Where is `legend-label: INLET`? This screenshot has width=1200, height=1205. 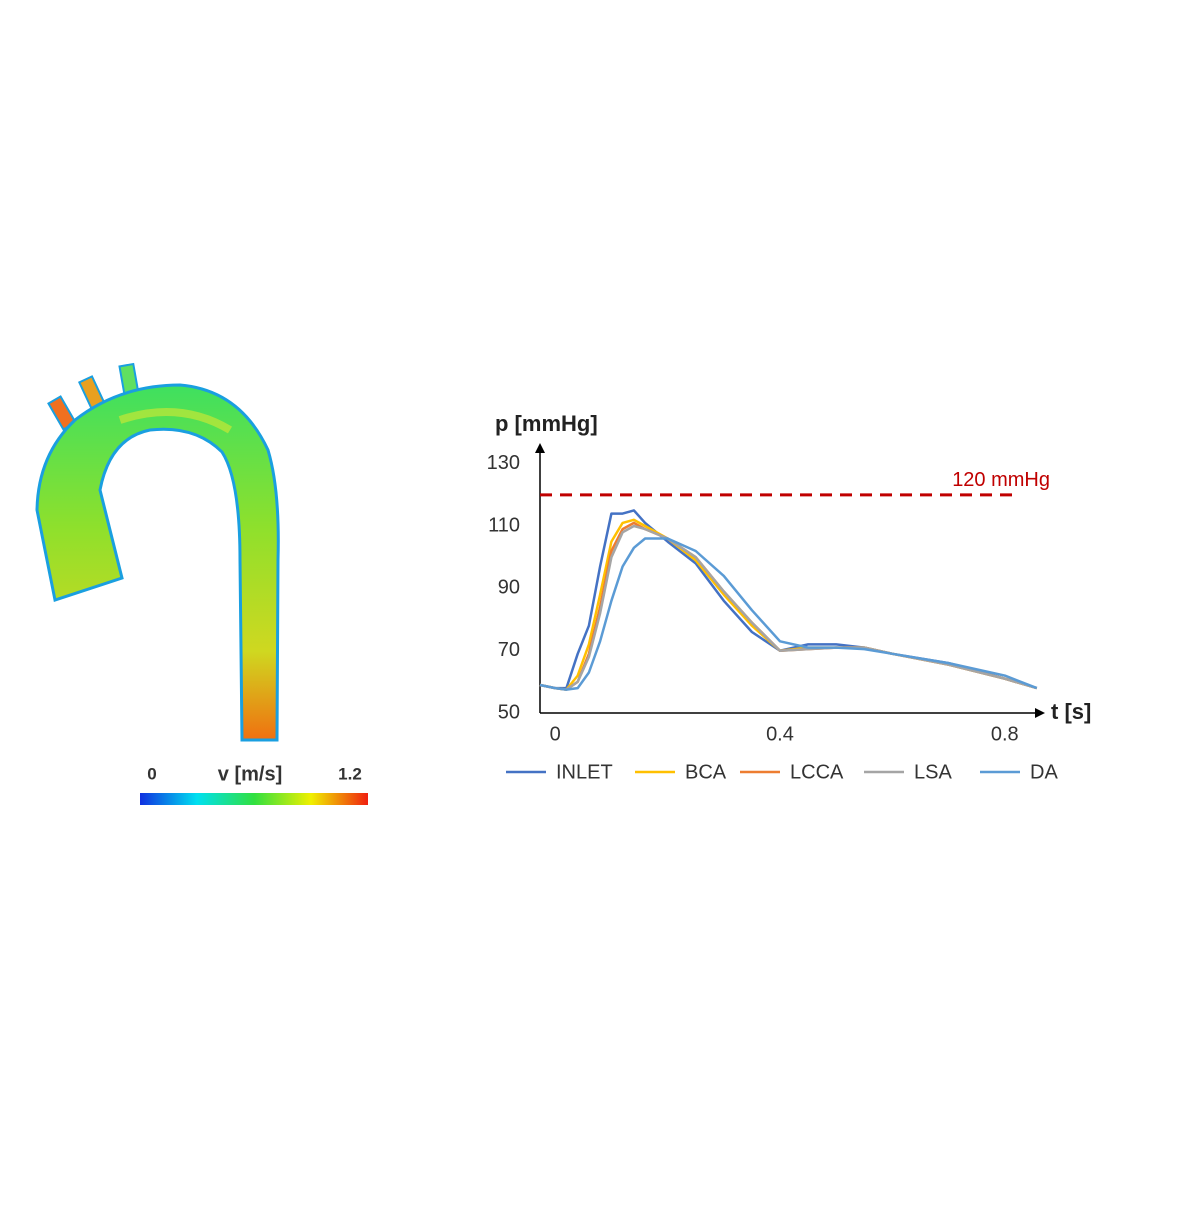 legend-label: INLET is located at coordinates (584, 772).